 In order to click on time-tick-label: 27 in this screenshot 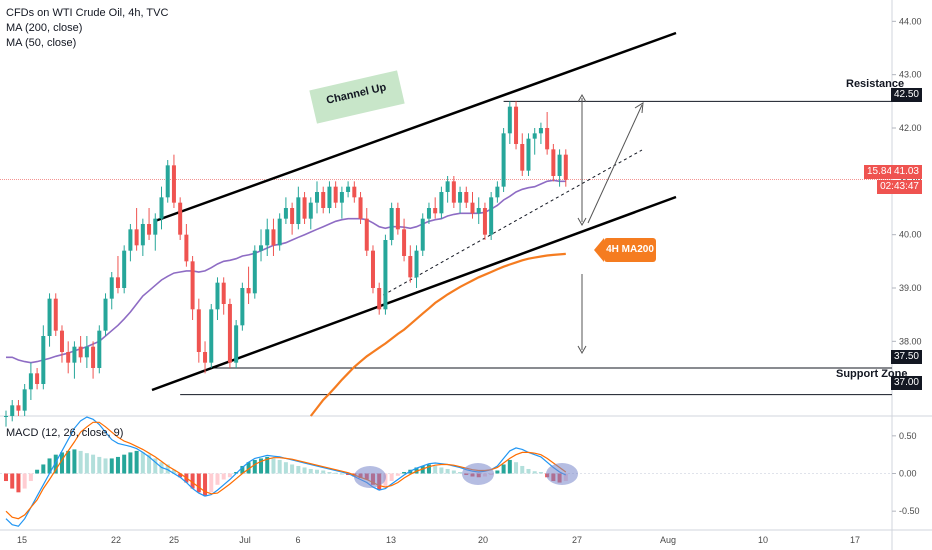, I will do `click(577, 540)`.